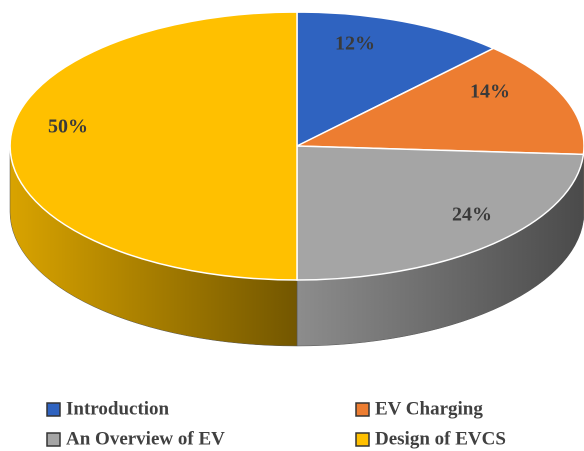 The image size is (584, 451). Describe the element at coordinates (68, 127) in the screenshot. I see `data-label: 50%` at that location.